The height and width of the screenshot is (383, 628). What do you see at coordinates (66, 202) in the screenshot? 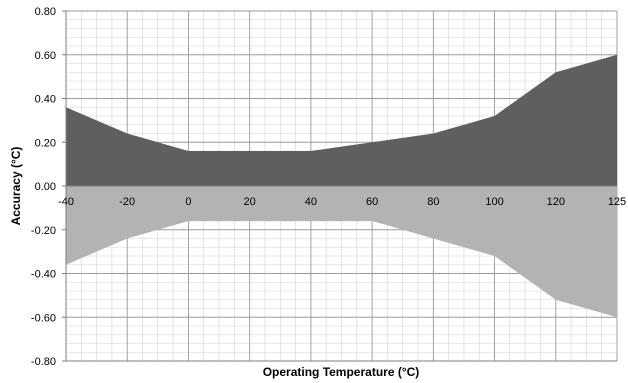
I see `x-tick-label: -40` at bounding box center [66, 202].